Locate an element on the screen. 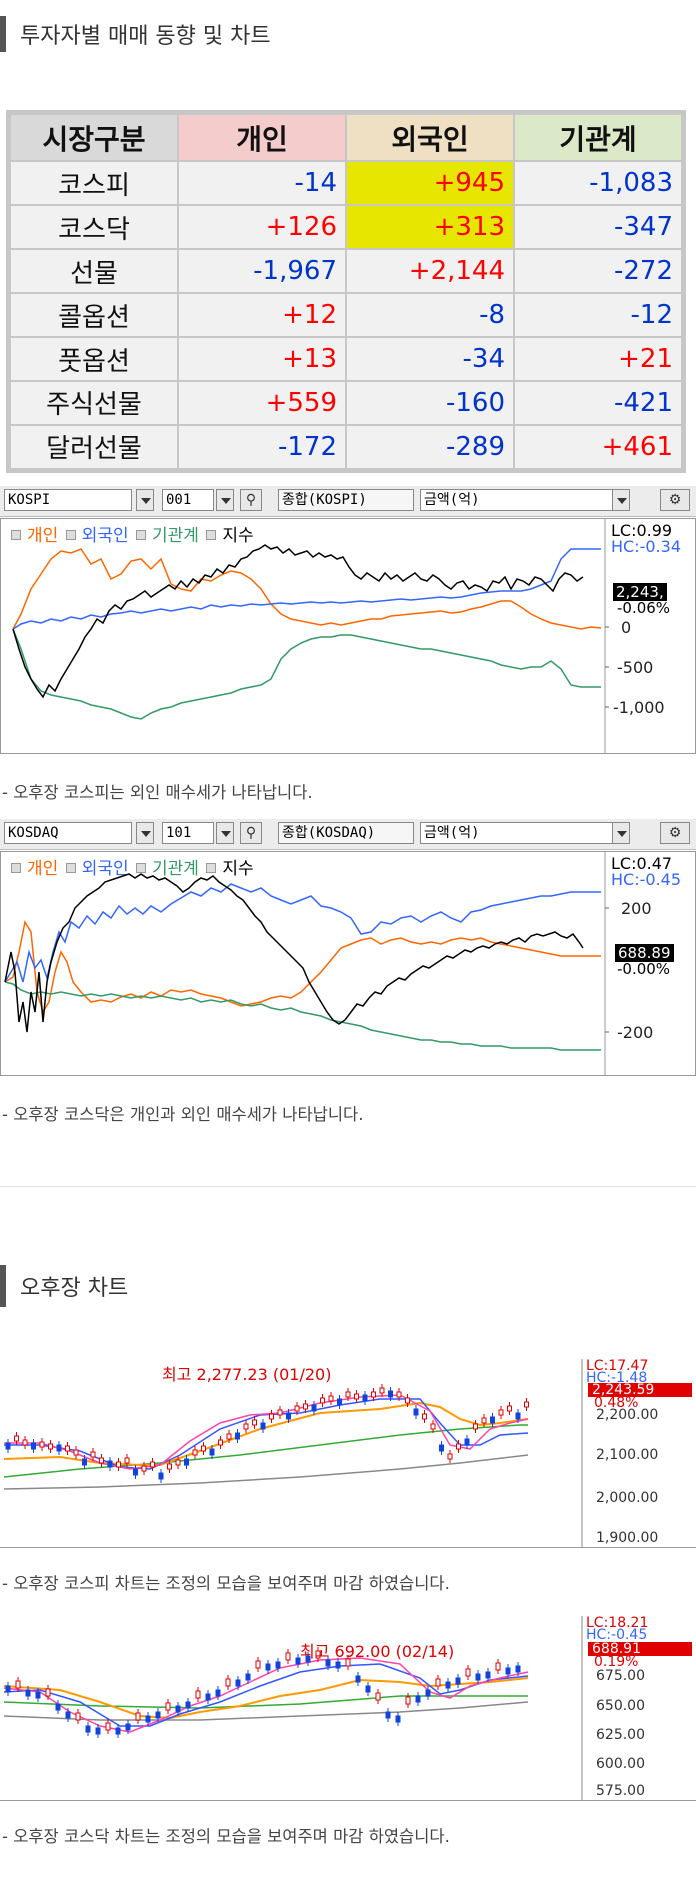  legend-individual: 개인 is located at coordinates (43, 536).